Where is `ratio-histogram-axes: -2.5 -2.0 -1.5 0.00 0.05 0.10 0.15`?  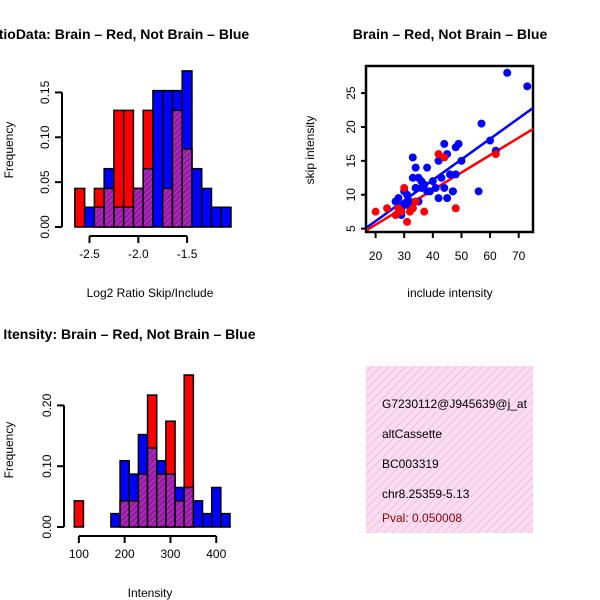 ratio-histogram-axes: -2.5 -2.0 -1.5 0.00 0.05 0.10 0.15 is located at coordinates (118, 170).